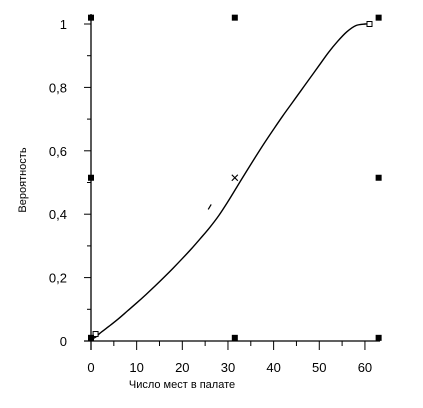  Describe the element at coordinates (58, 278) in the screenshot. I see `y-tick-label: 0,2` at that location.